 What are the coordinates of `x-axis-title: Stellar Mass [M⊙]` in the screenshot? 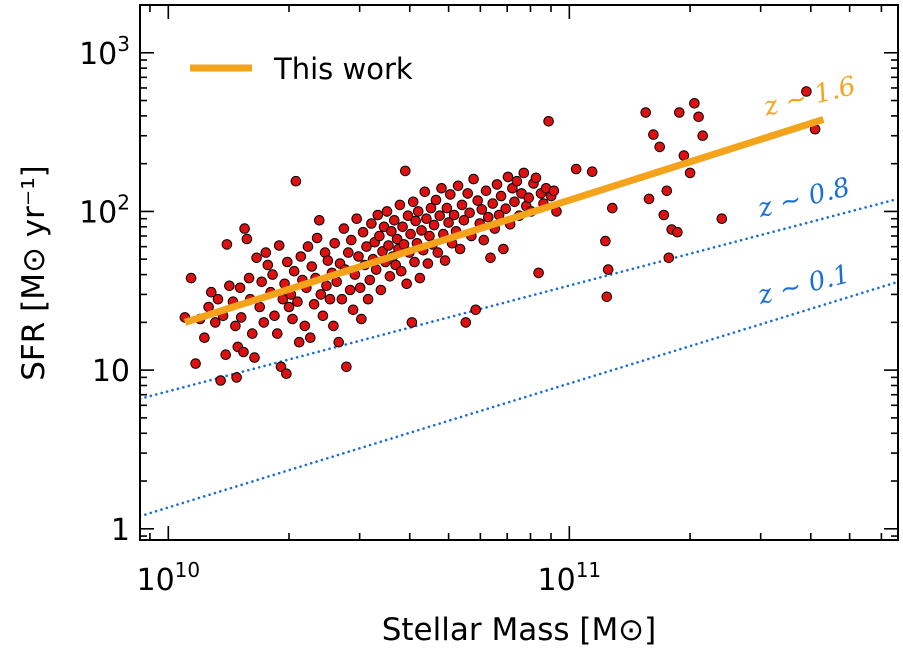 It's located at (519, 630).